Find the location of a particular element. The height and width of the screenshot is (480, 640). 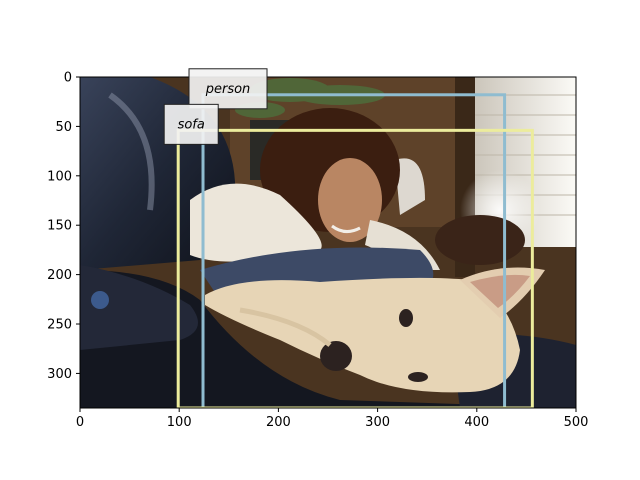

y-tick-label: 250 is located at coordinates (59, 325).